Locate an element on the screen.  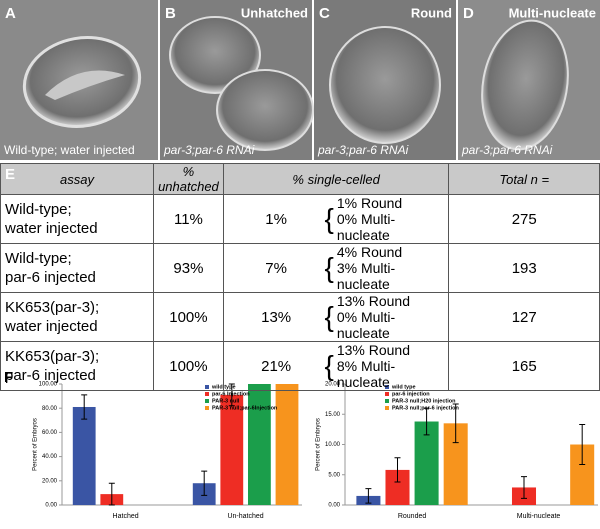
breakdown: 13% Round 8% Multi-nucleate is located at coordinates (391, 366).